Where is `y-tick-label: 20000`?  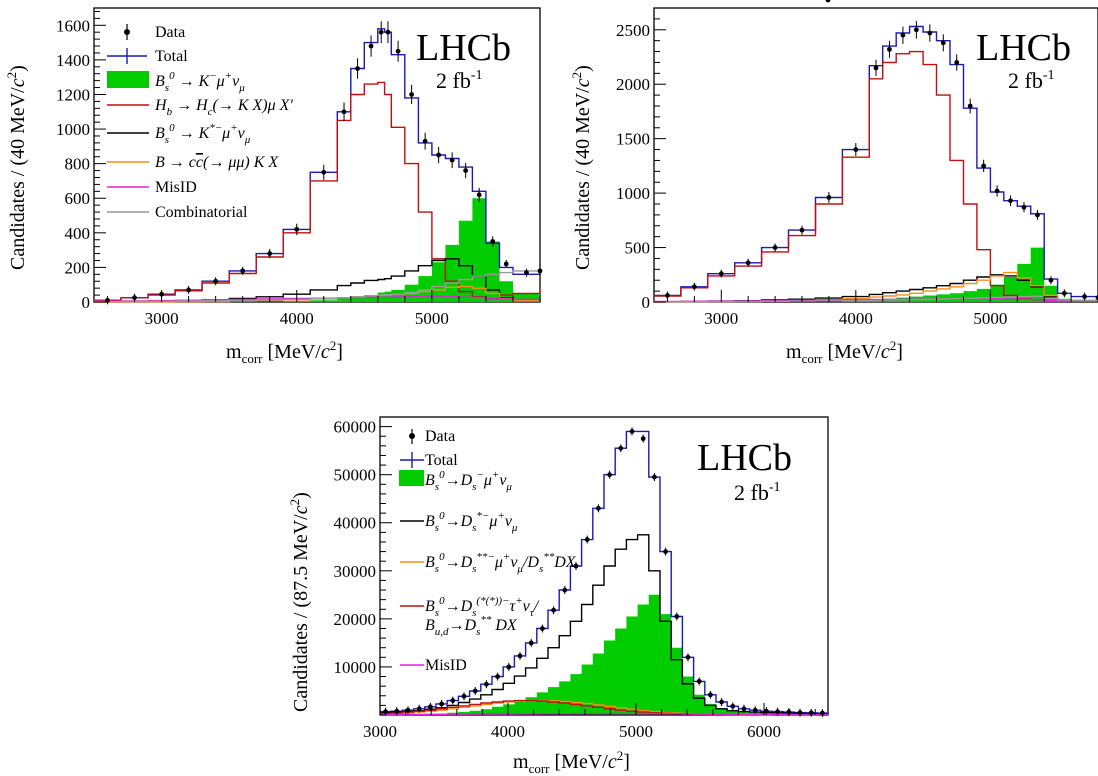 y-tick-label: 20000 is located at coordinates (355, 619).